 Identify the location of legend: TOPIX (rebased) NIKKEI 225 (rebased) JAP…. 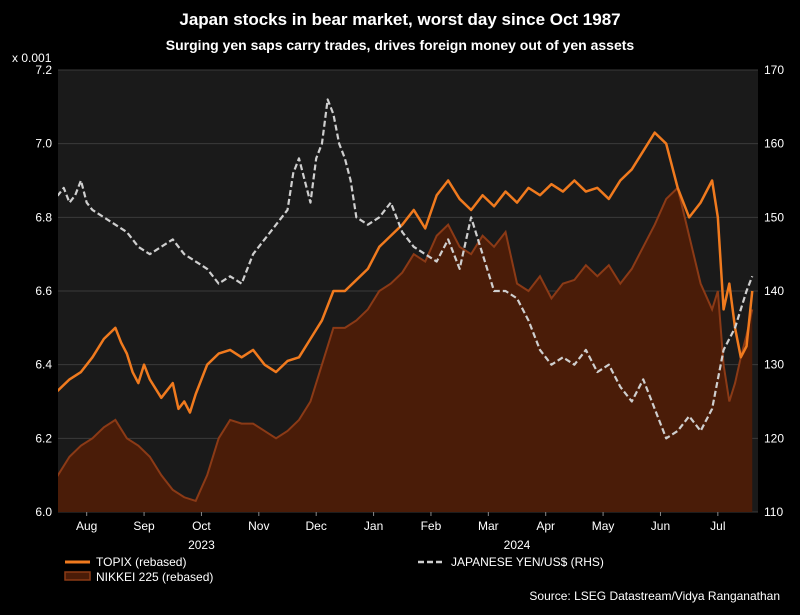
(334, 569).